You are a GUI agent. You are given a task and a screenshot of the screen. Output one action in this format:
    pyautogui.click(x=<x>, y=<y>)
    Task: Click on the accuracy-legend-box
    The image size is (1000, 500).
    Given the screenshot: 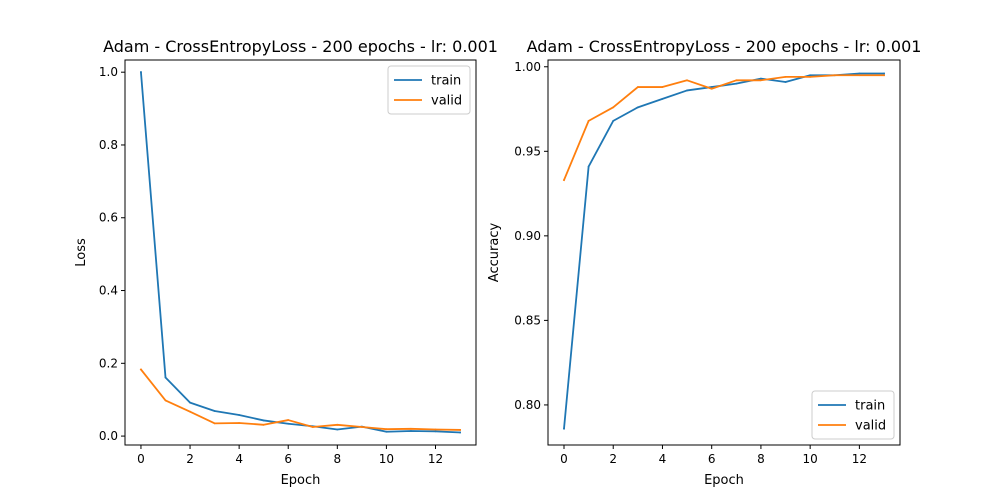 What is the action you would take?
    pyautogui.click(x=853, y=415)
    